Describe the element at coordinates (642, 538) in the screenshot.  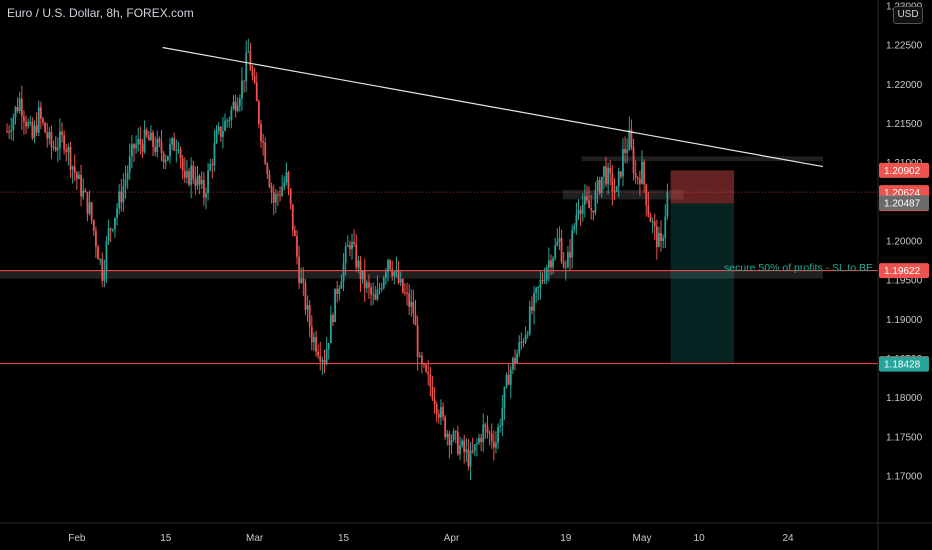
I see `x-tick-label: May` at that location.